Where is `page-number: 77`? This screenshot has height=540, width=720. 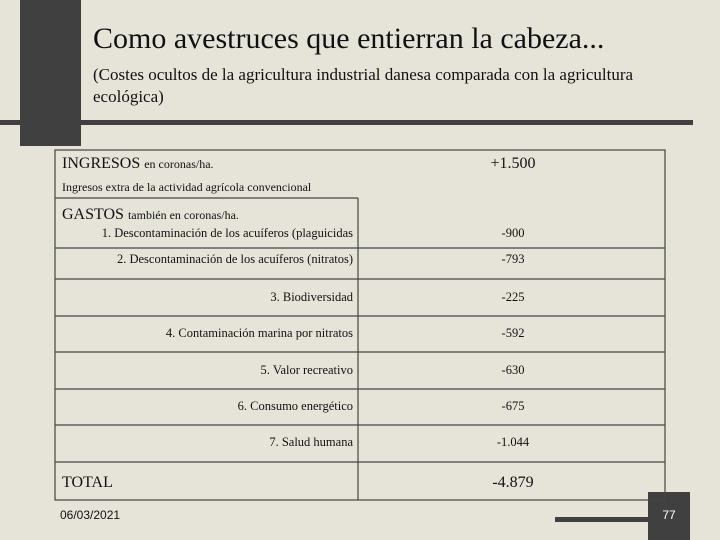 page-number: 77 is located at coordinates (669, 515).